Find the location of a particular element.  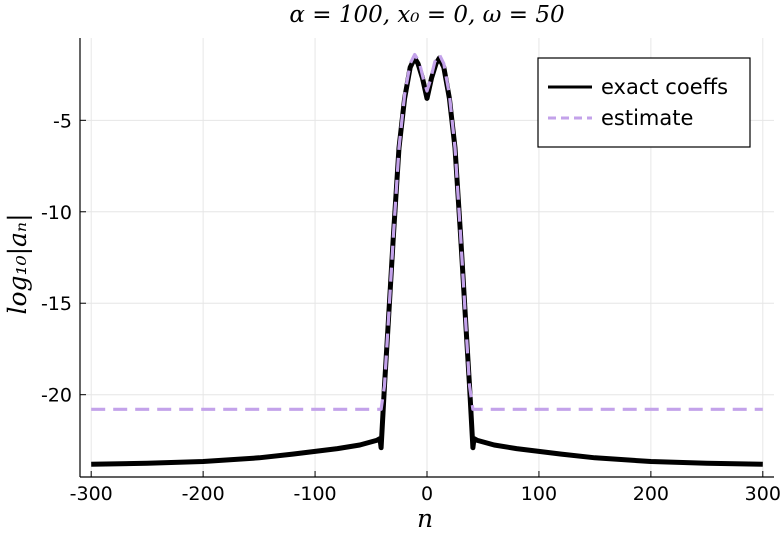

y-tick-labels: -5 -10 -15 -20 is located at coordinates (56, 258).